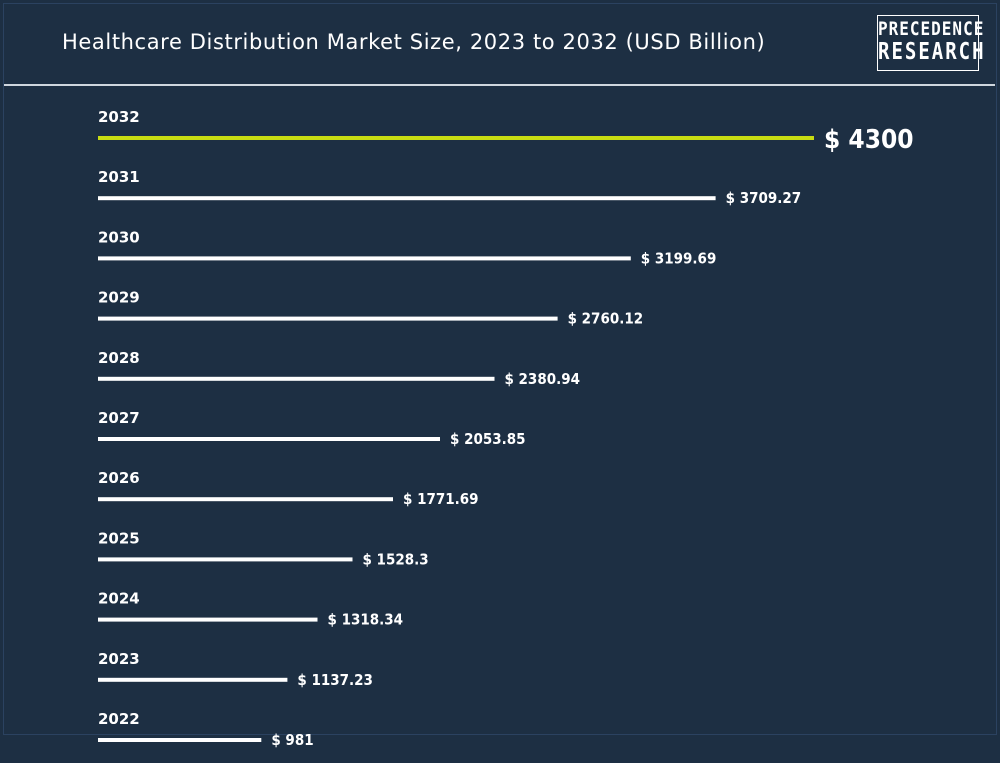 The width and height of the screenshot is (1000, 763). I want to click on category-label-2025: 2025, so click(119, 538).